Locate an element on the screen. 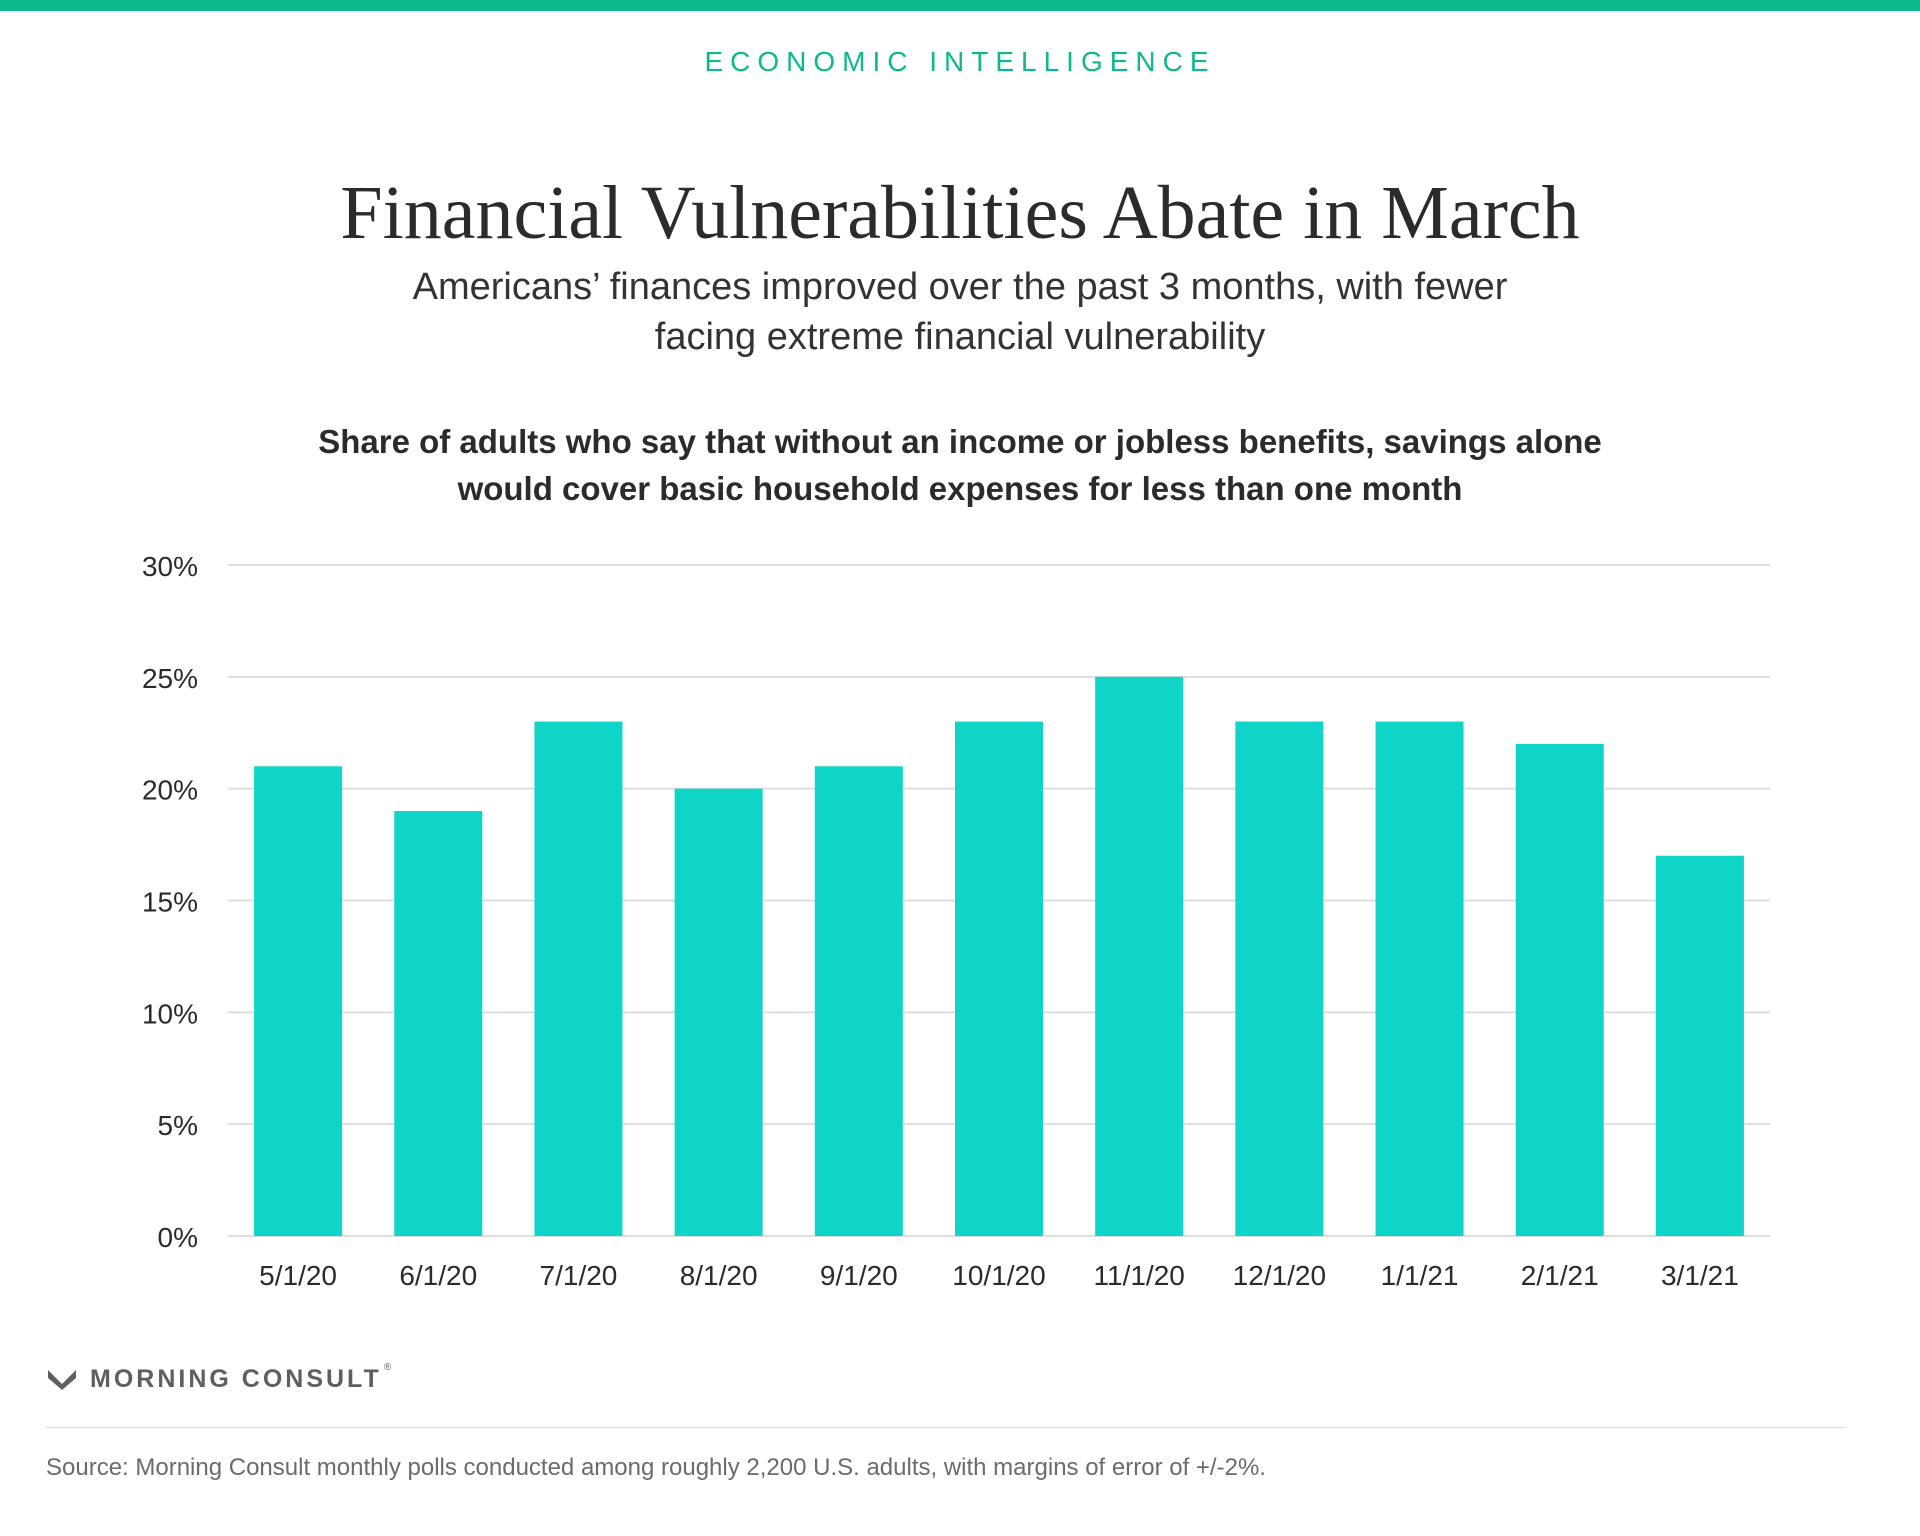  y-tick-label: 15% is located at coordinates (170, 902).